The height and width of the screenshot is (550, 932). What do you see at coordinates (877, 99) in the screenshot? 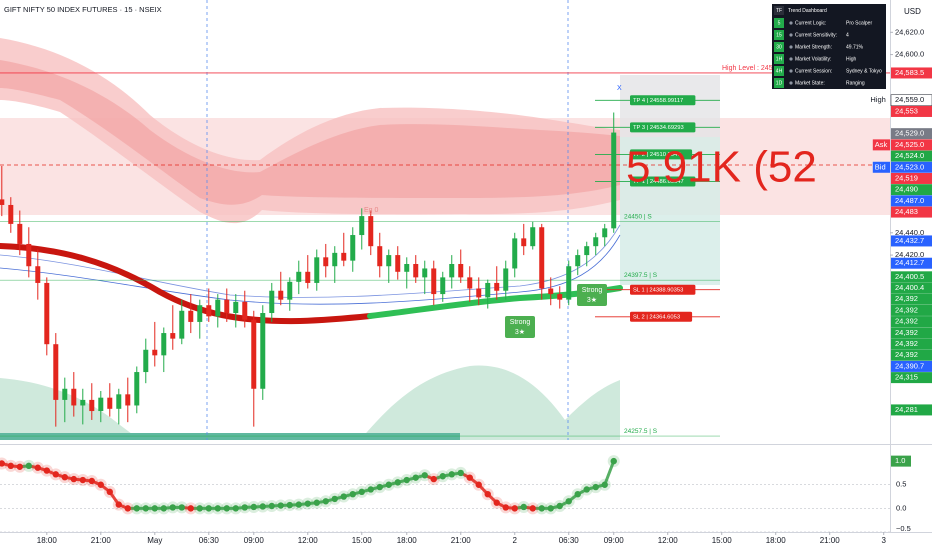
I see `price-flag-label: High` at bounding box center [877, 99].